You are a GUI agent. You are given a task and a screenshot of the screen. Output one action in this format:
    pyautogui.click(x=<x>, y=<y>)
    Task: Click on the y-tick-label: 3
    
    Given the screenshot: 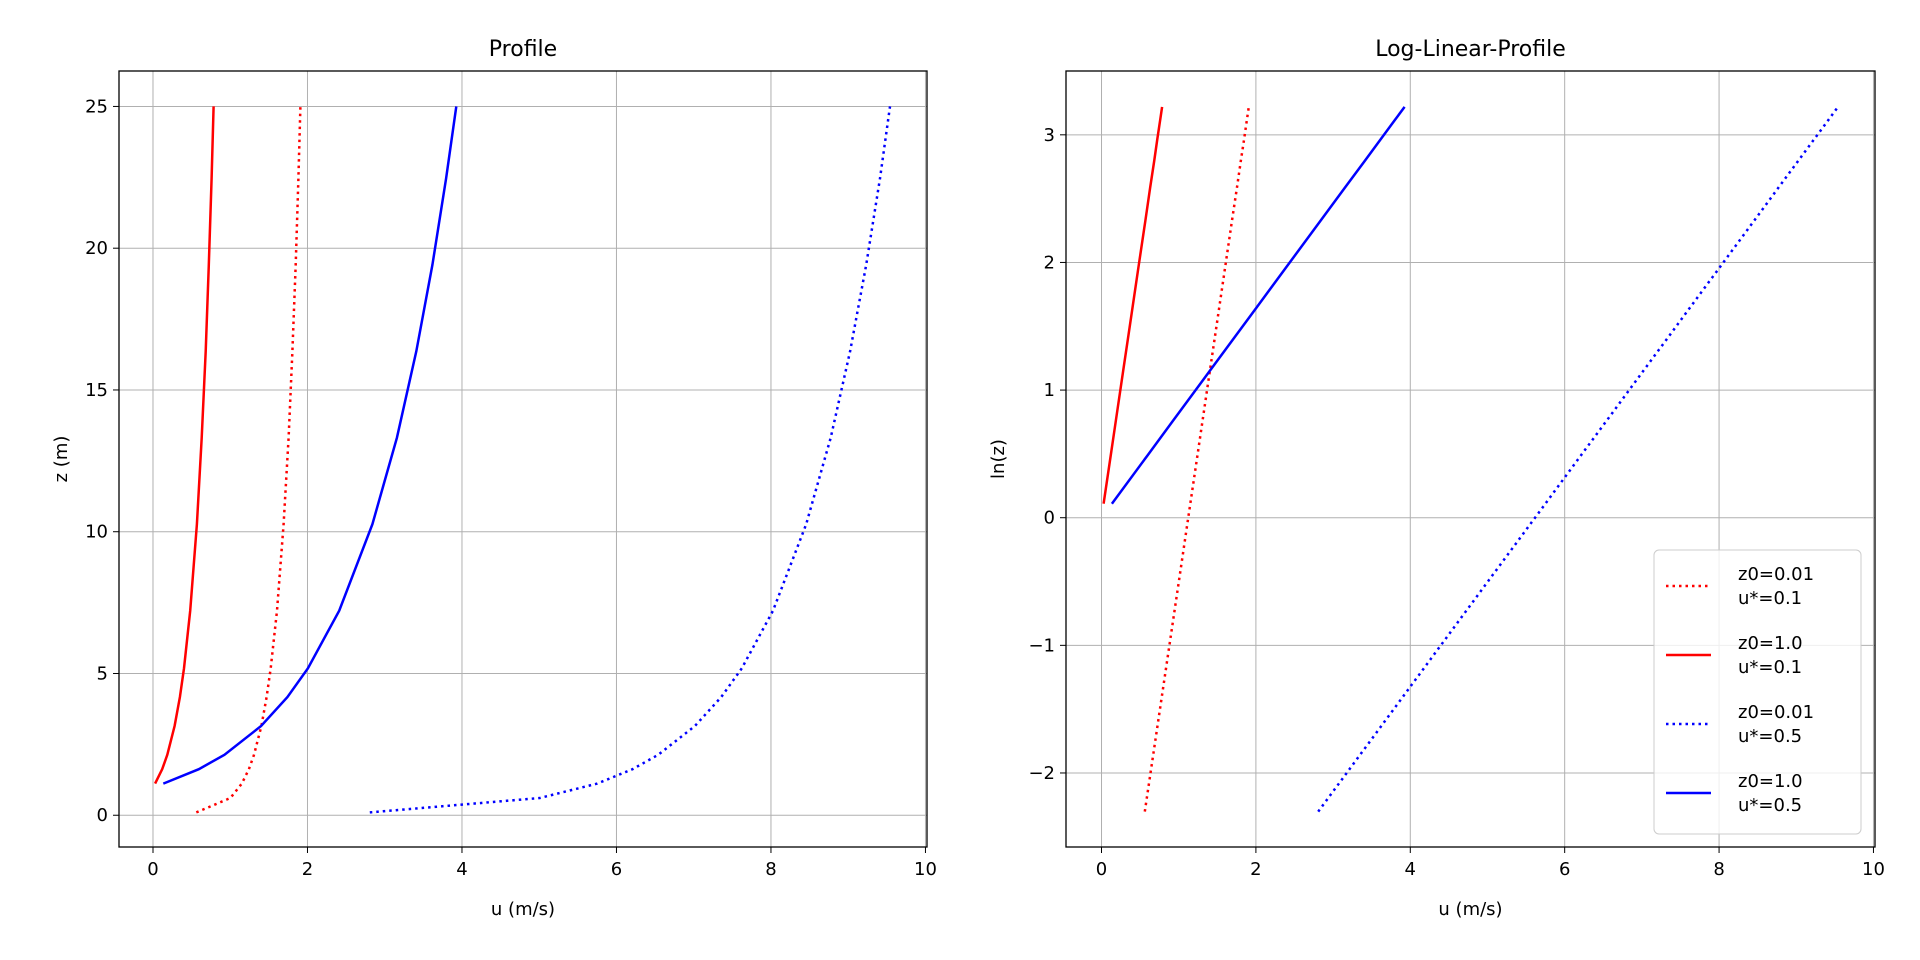 What is the action you would take?
    pyautogui.click(x=1049, y=135)
    